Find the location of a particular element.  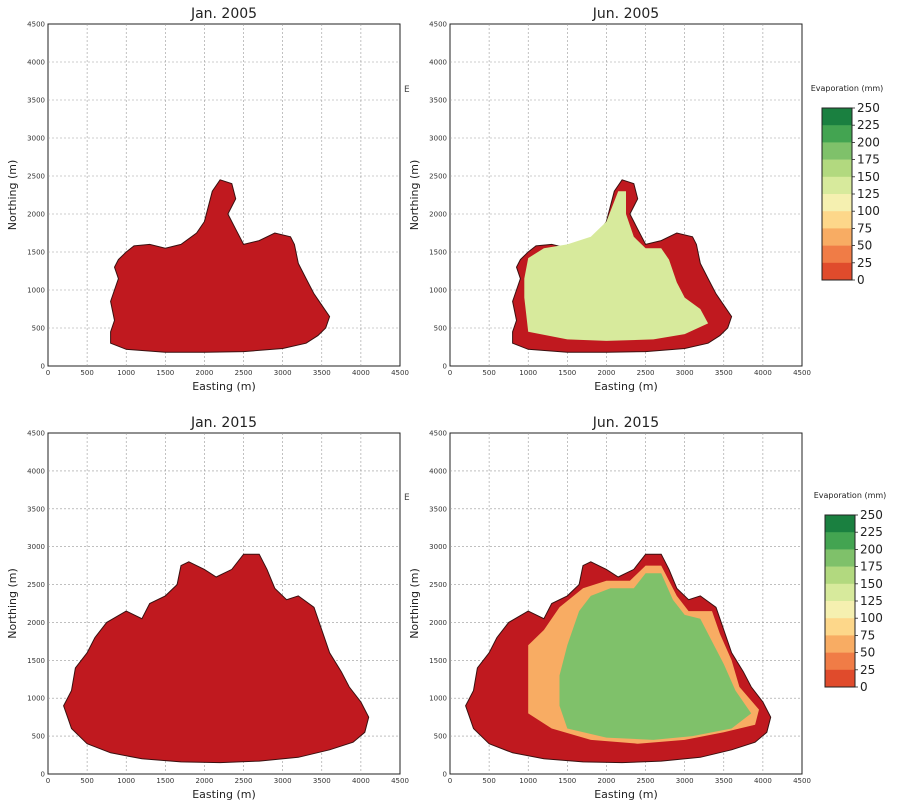

panel-title: Jun. 2005 is located at coordinates (625, 14).